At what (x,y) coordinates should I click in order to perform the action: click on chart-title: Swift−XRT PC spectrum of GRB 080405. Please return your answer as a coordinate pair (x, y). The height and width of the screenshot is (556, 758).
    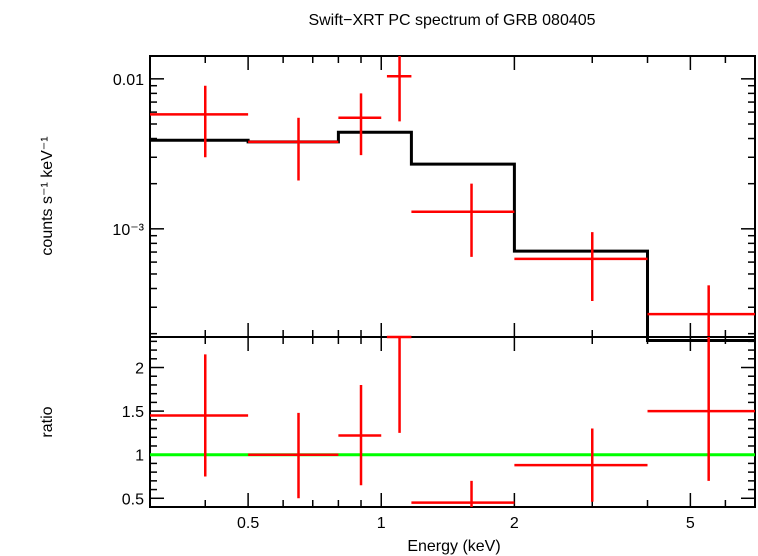
    Looking at the image, I should click on (451, 20).